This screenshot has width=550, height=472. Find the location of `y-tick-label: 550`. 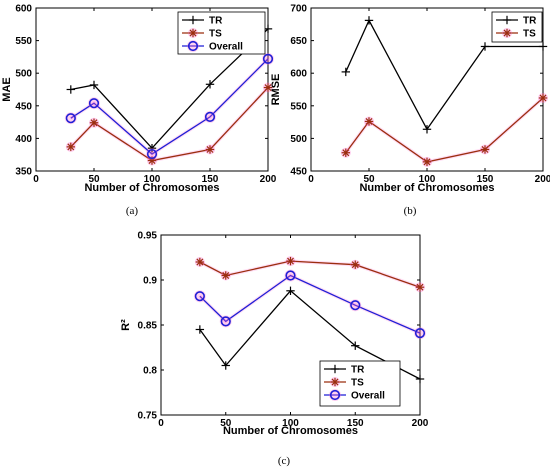

y-tick-label: 550 is located at coordinates (298, 106).